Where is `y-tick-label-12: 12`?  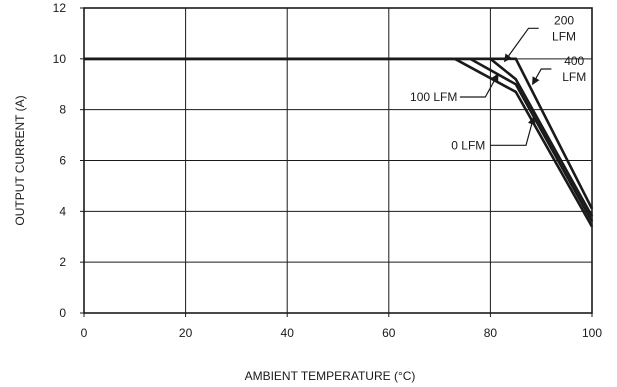
y-tick-label-12: 12 is located at coordinates (60, 8).